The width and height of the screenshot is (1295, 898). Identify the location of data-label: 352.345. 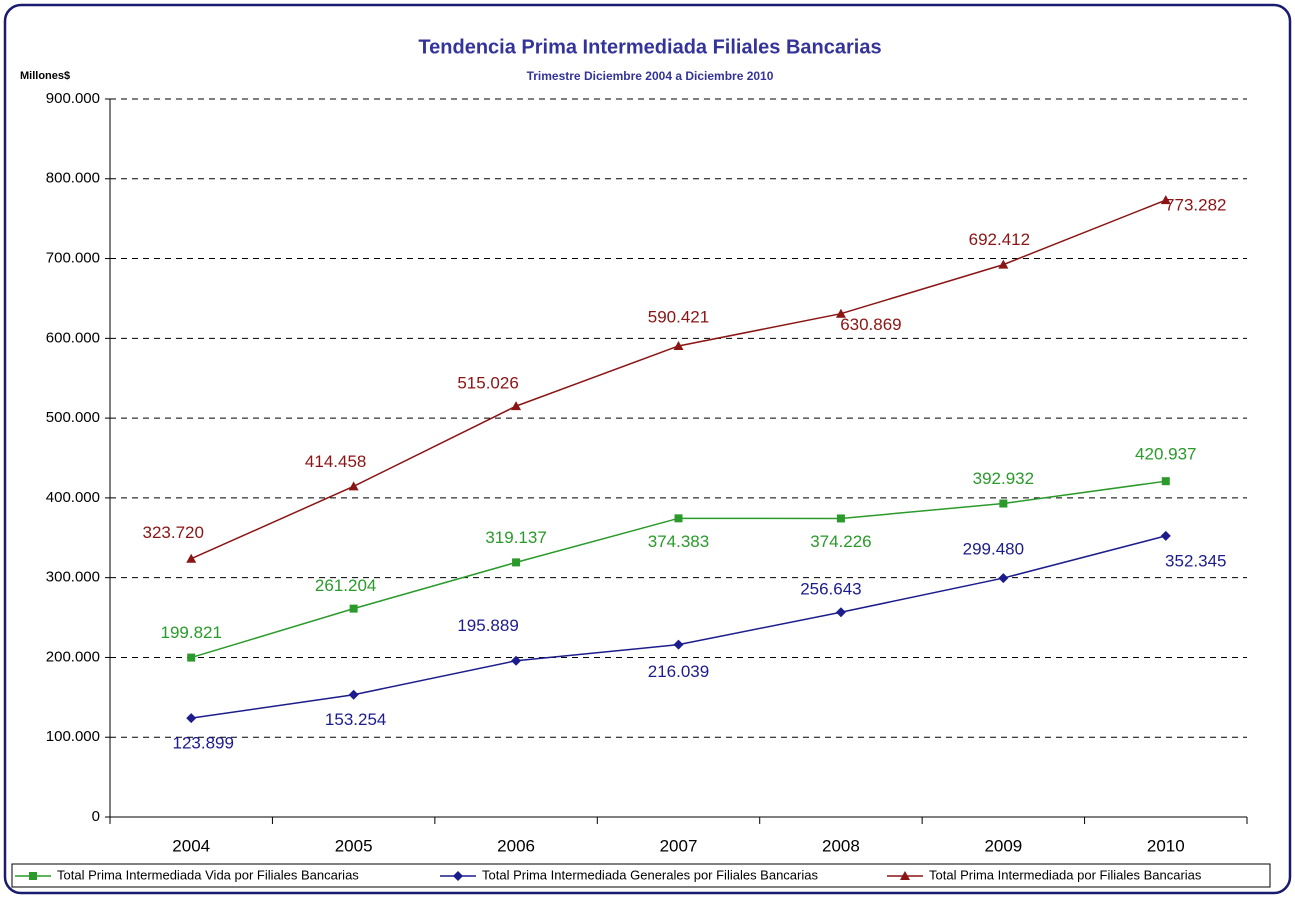
(1195, 560).